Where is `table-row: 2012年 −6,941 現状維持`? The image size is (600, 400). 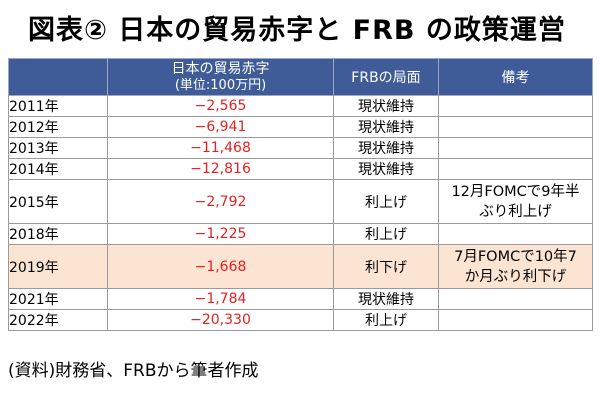
table-row: 2012年 −6,941 現状維持 is located at coordinates (300, 127).